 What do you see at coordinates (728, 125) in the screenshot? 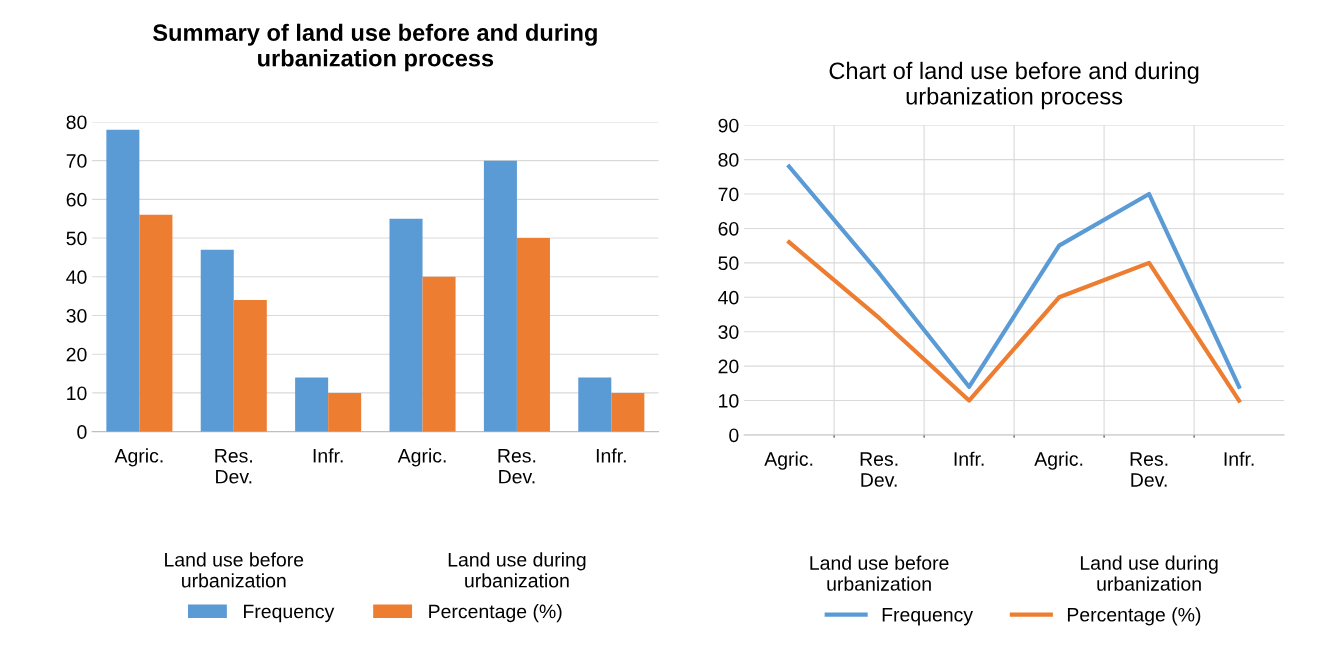
I see `y-tick-label: 90` at bounding box center [728, 125].